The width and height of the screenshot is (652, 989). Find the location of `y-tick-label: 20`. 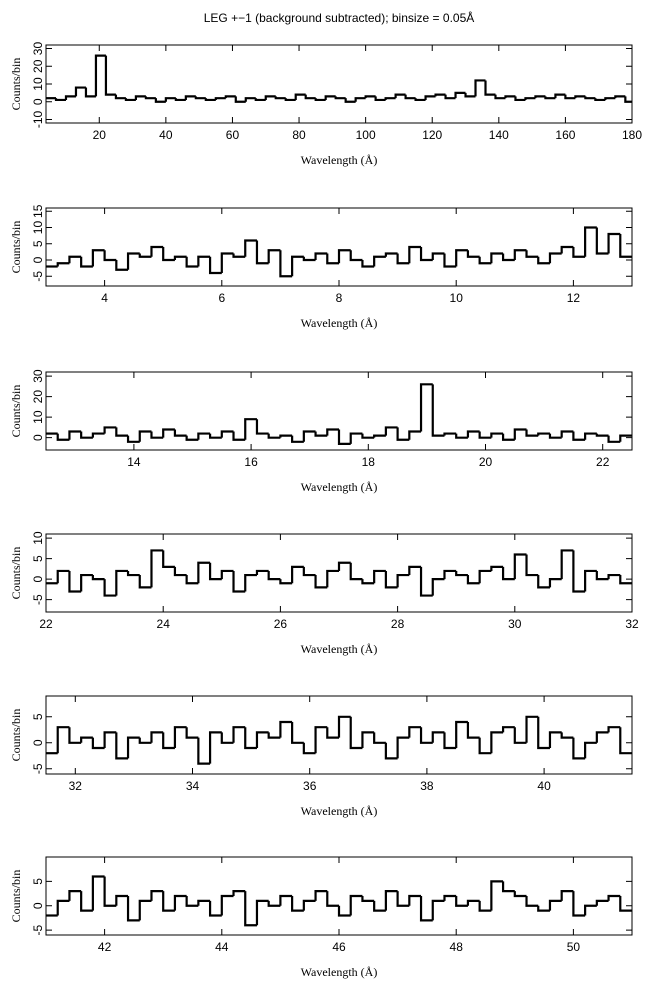

y-tick-label: 20 is located at coordinates (38, 397).